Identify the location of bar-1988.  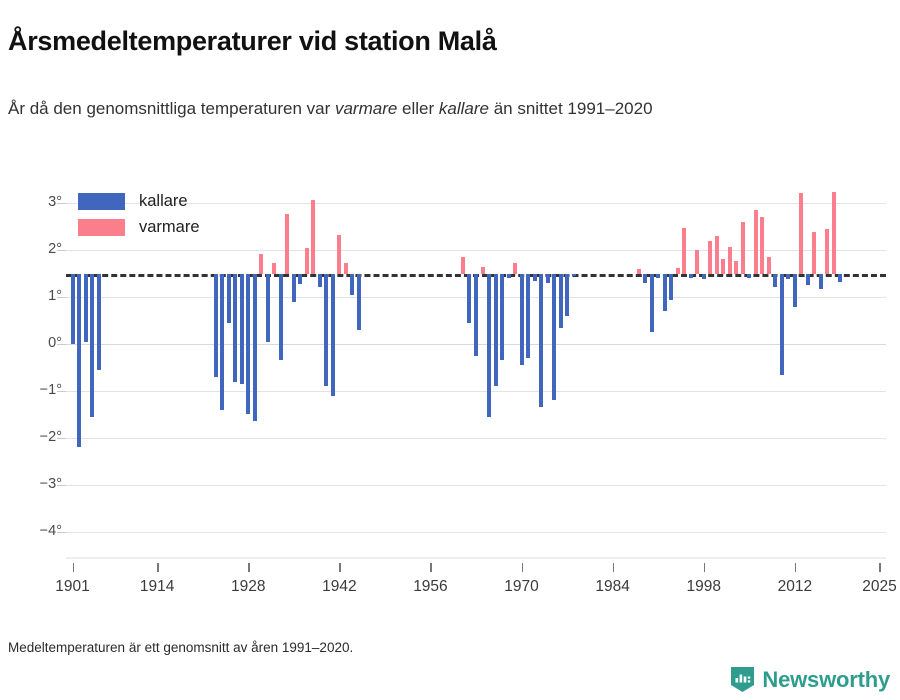
(638, 271).